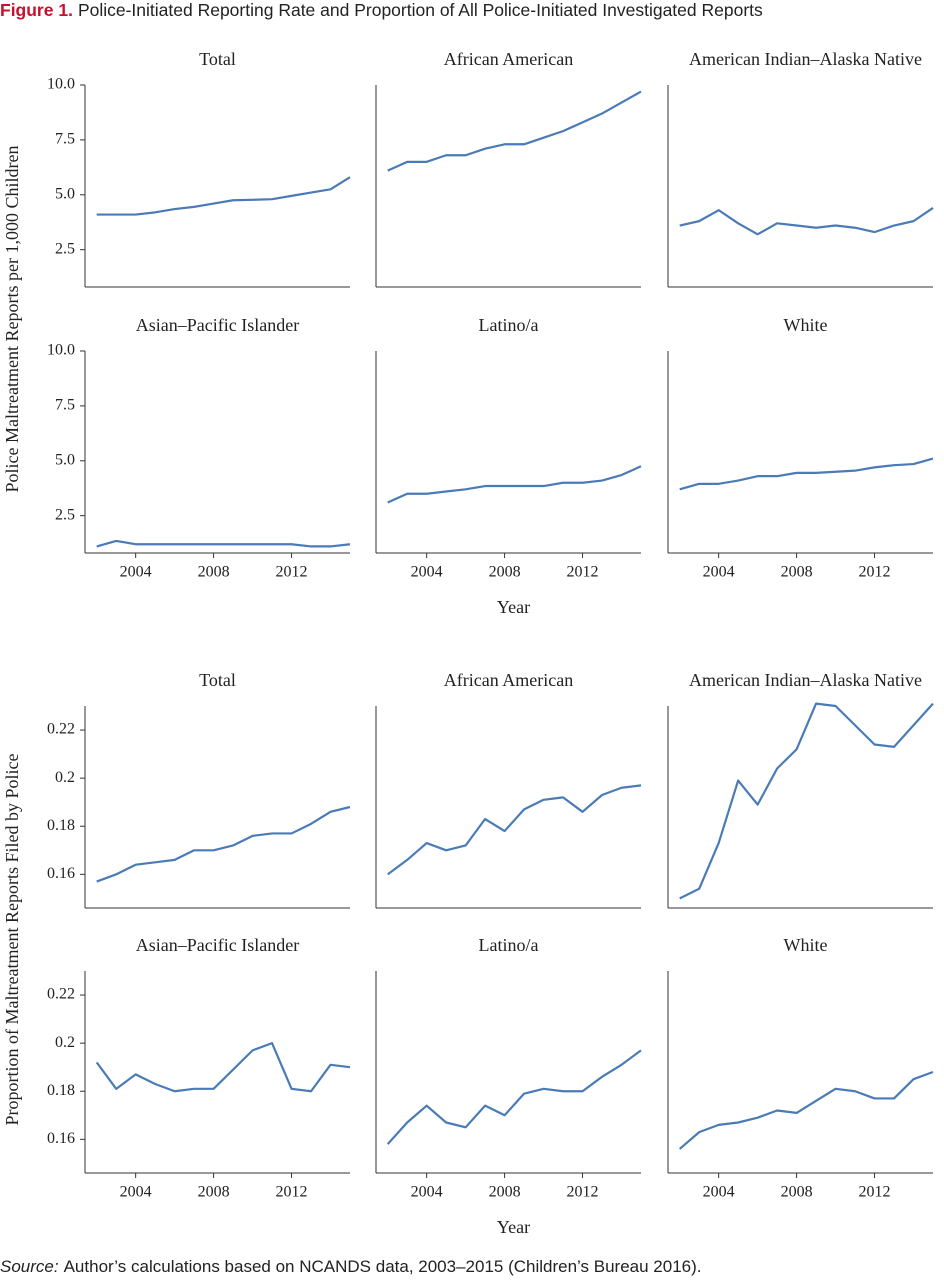 This screenshot has width=944, height=1280. I want to click on figure-label: Figure 1., so click(36, 10).